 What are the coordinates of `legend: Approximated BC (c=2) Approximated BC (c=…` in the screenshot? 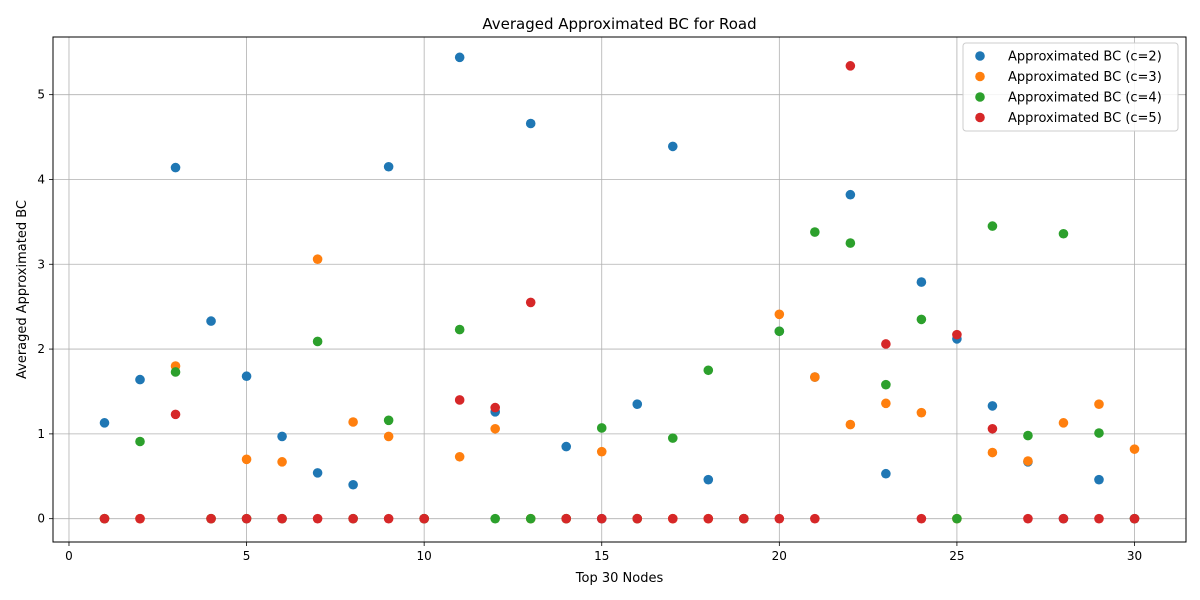 It's located at (1070, 87).